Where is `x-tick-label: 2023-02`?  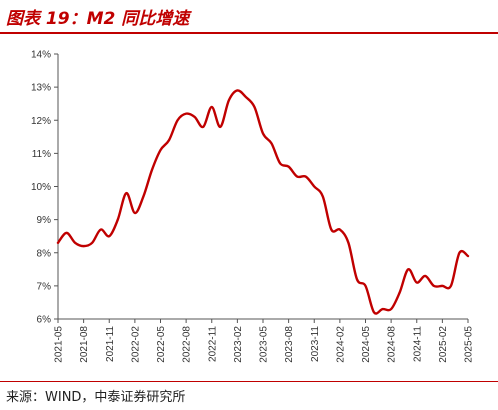
x-tick-label: 2023-02 is located at coordinates (238, 344).